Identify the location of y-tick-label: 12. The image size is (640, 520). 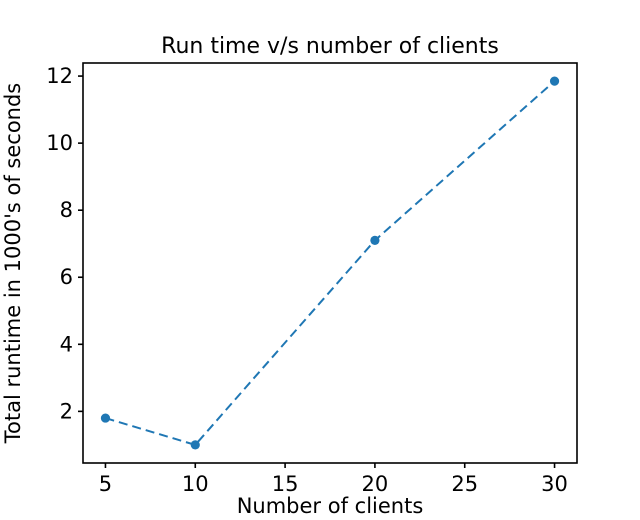
(59, 76).